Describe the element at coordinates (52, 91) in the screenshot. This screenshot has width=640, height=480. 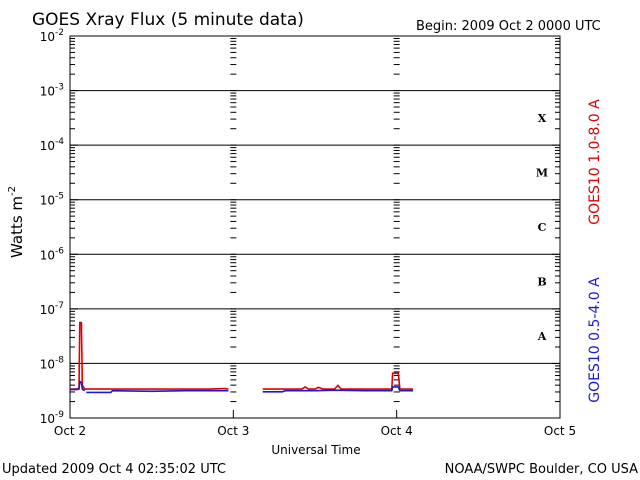
I see `y-tick-label: 10⁻³` at that location.